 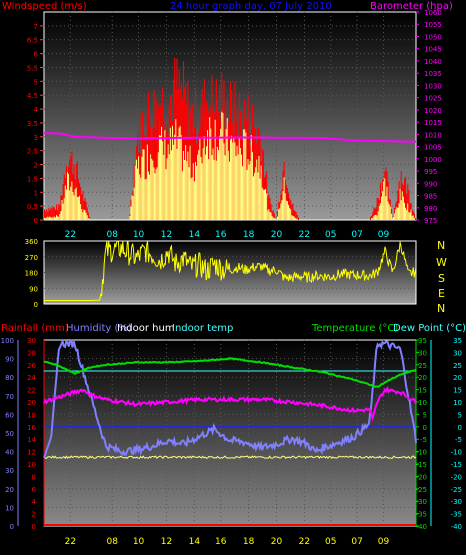 I want to click on baro-tick-label: 1000, so click(x=433, y=160).